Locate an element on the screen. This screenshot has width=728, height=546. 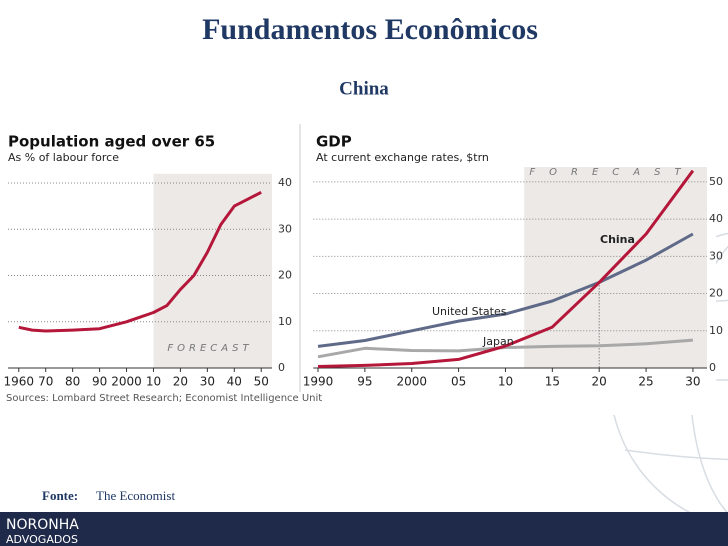
x-tick-label: 1960 is located at coordinates (19, 382).